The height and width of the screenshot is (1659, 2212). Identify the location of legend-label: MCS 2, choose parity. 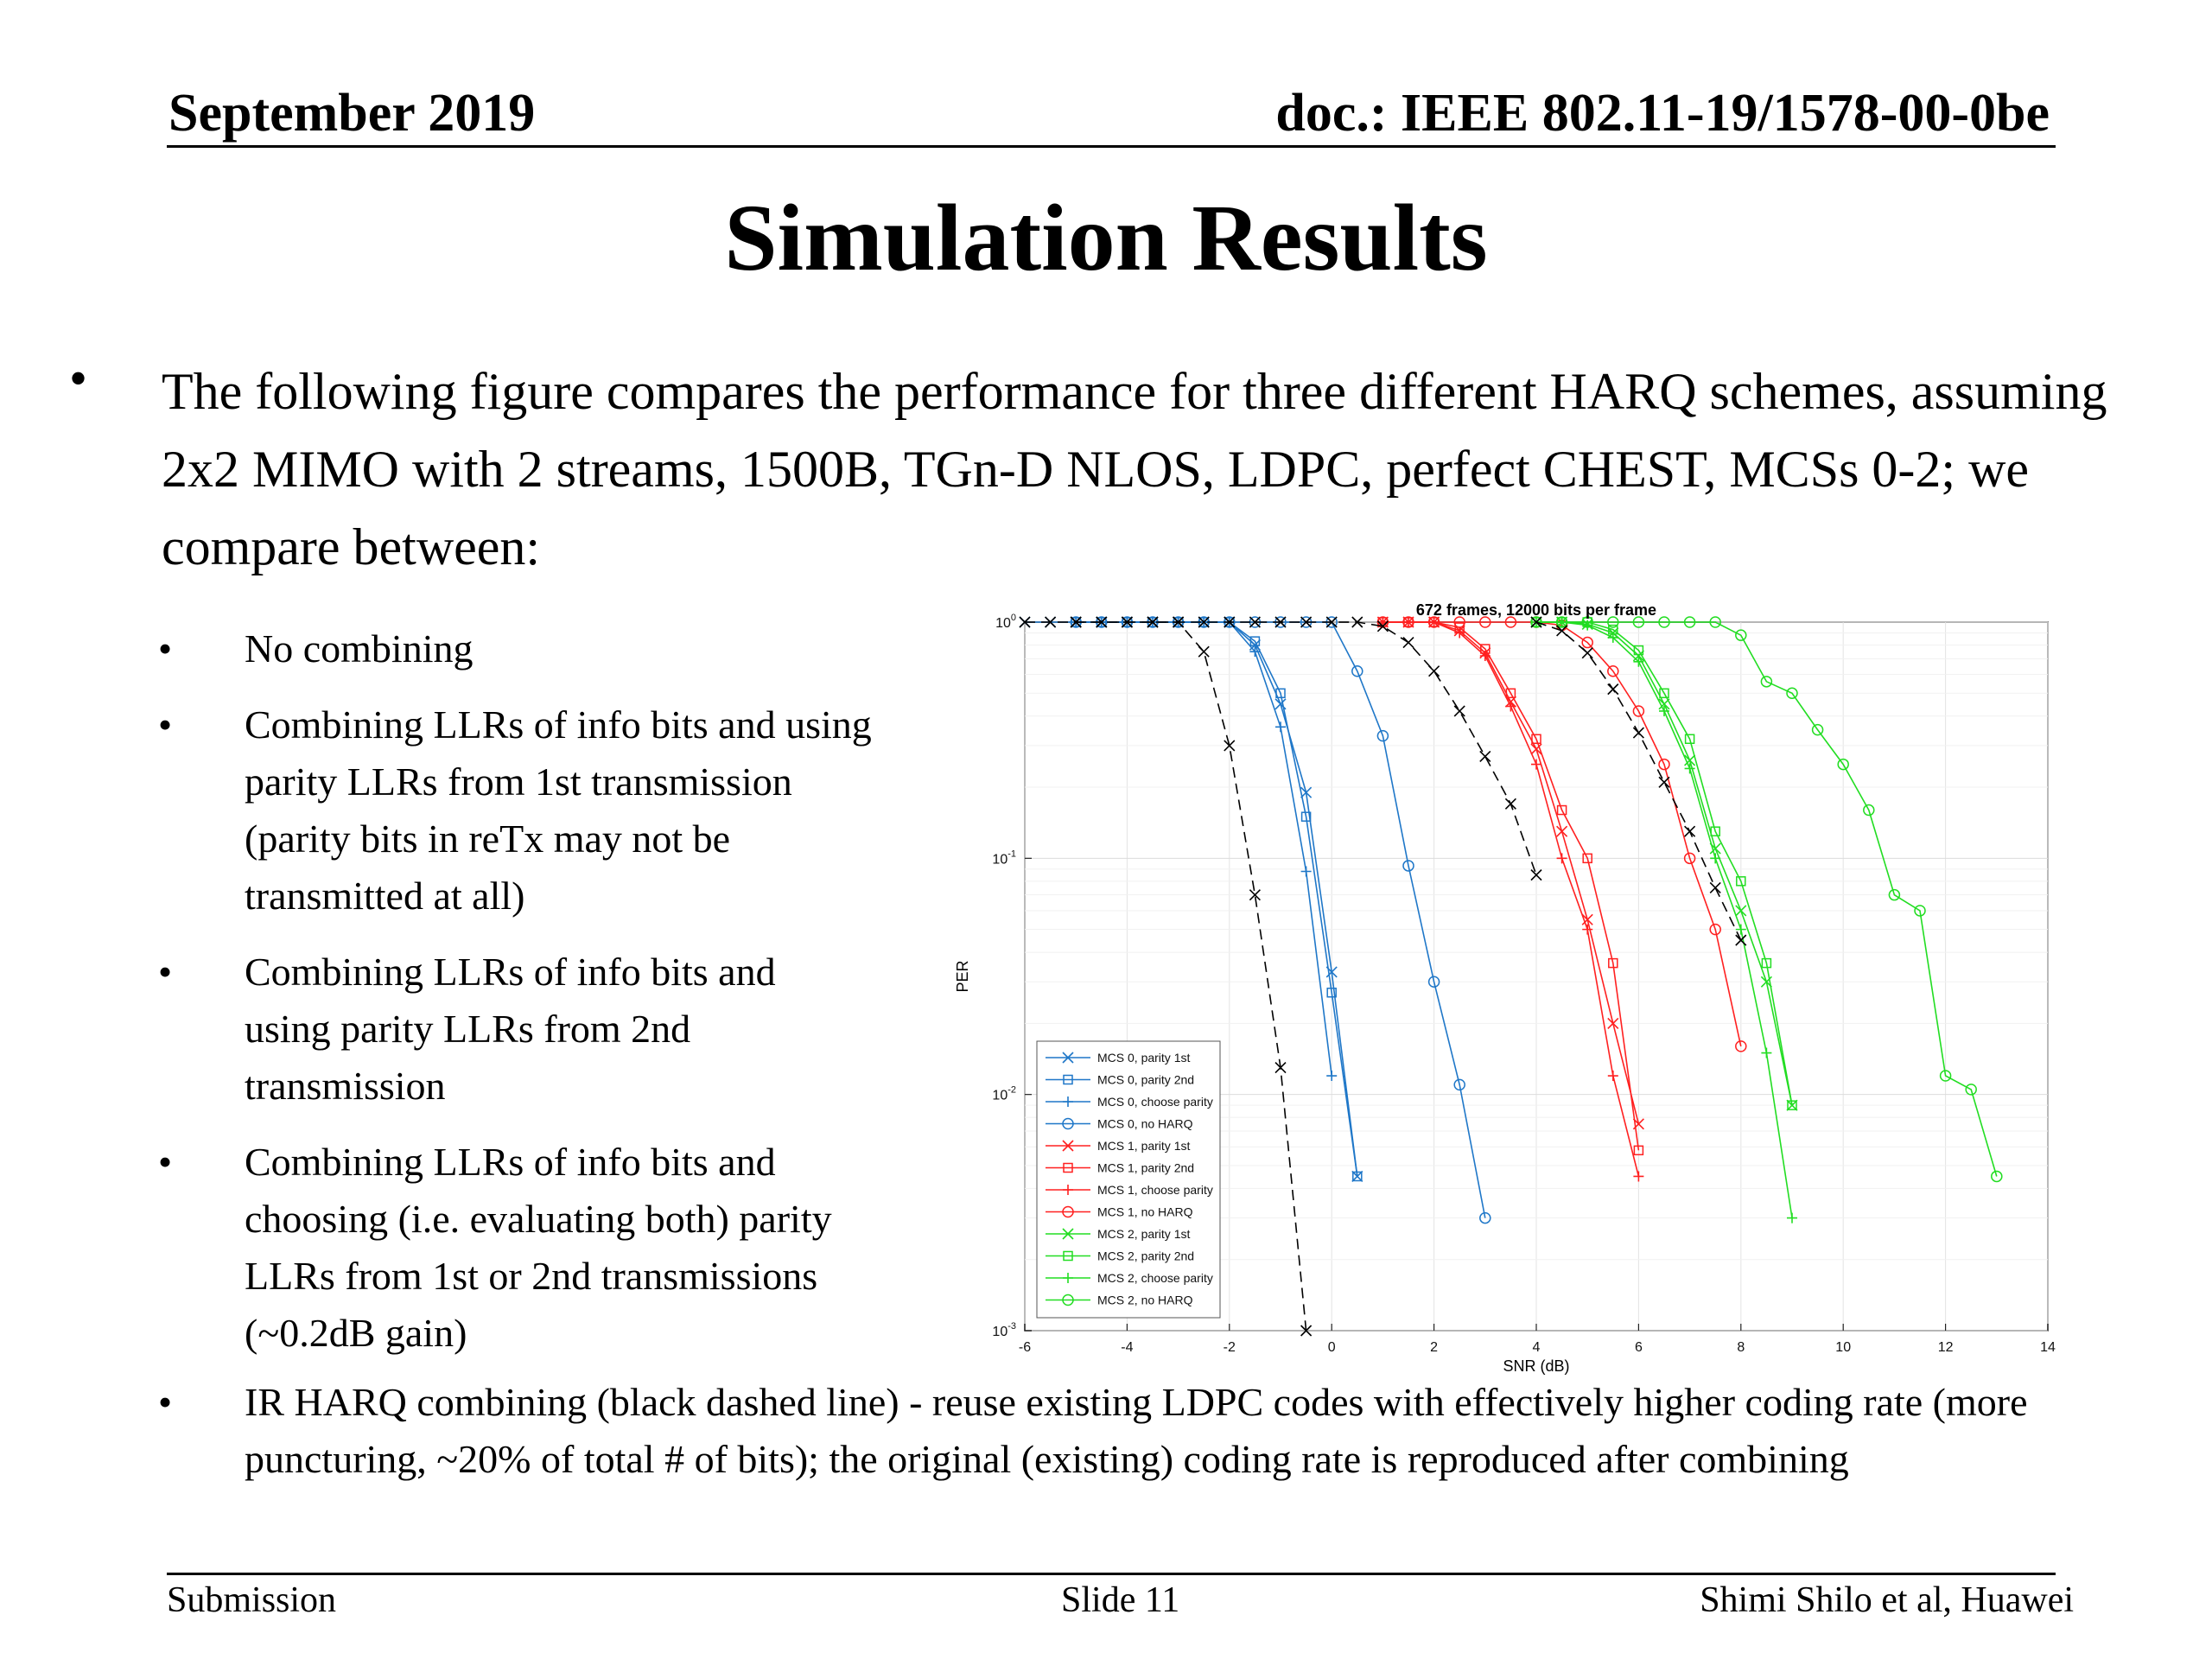
(1155, 1278).